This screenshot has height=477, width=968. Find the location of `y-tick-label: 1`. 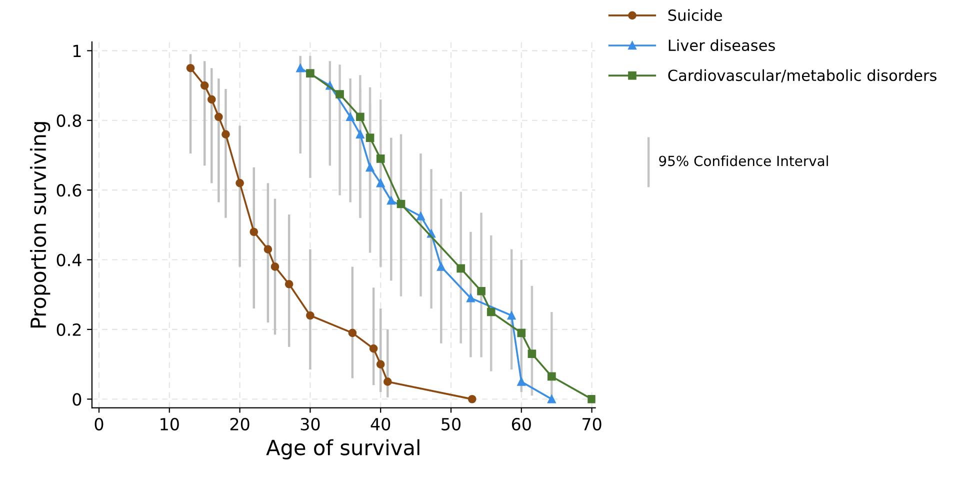

y-tick-label: 1 is located at coordinates (77, 51).